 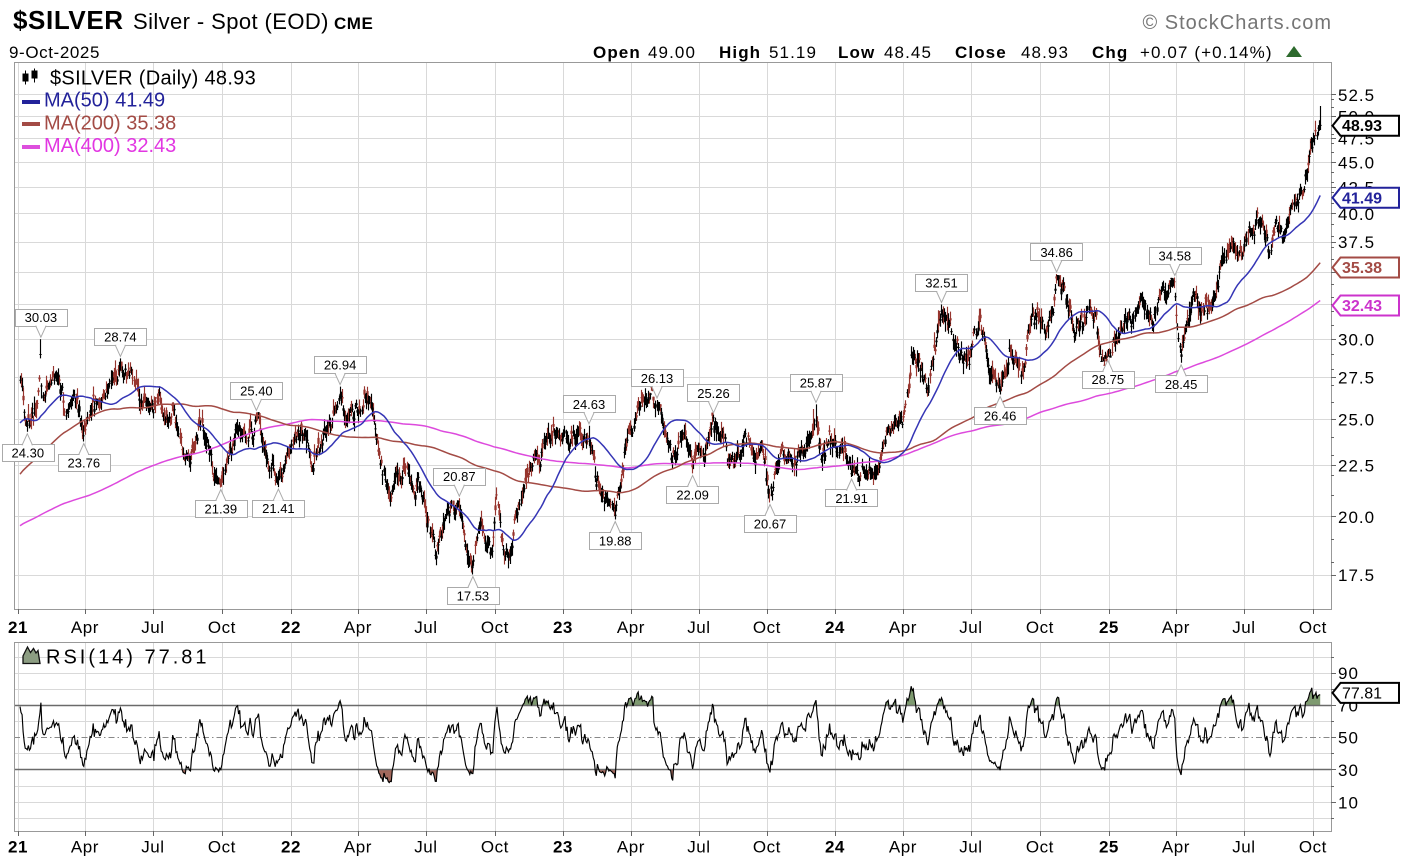 I want to click on svg-text: 26.46, so click(x=1000, y=416).